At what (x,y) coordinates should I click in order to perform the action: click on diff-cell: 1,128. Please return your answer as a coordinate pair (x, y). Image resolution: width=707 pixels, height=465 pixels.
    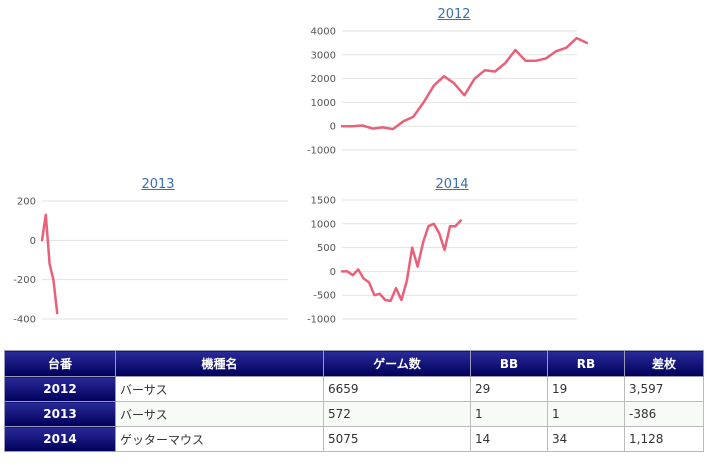
    Looking at the image, I should click on (664, 439).